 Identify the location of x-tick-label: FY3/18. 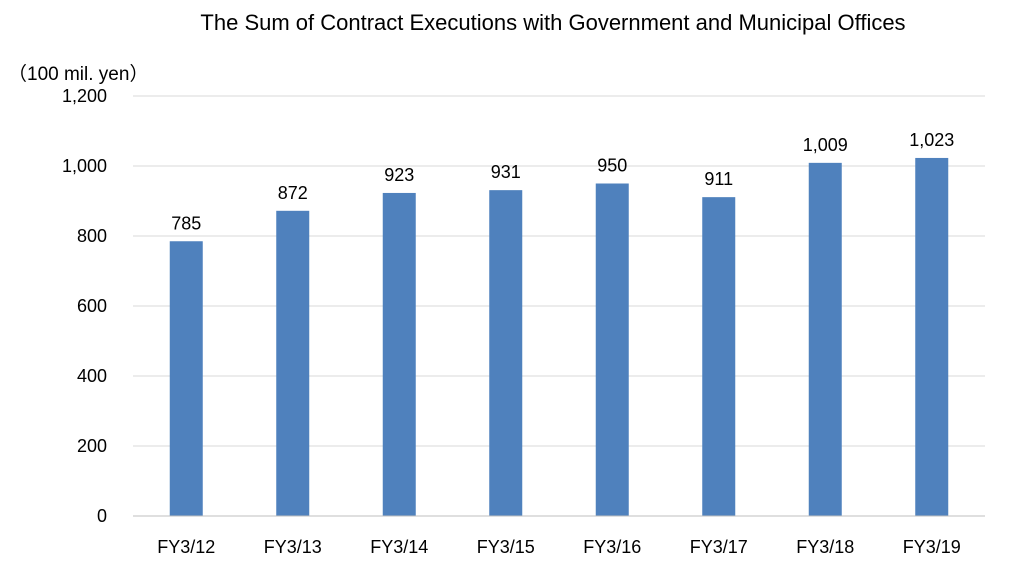
(825, 547).